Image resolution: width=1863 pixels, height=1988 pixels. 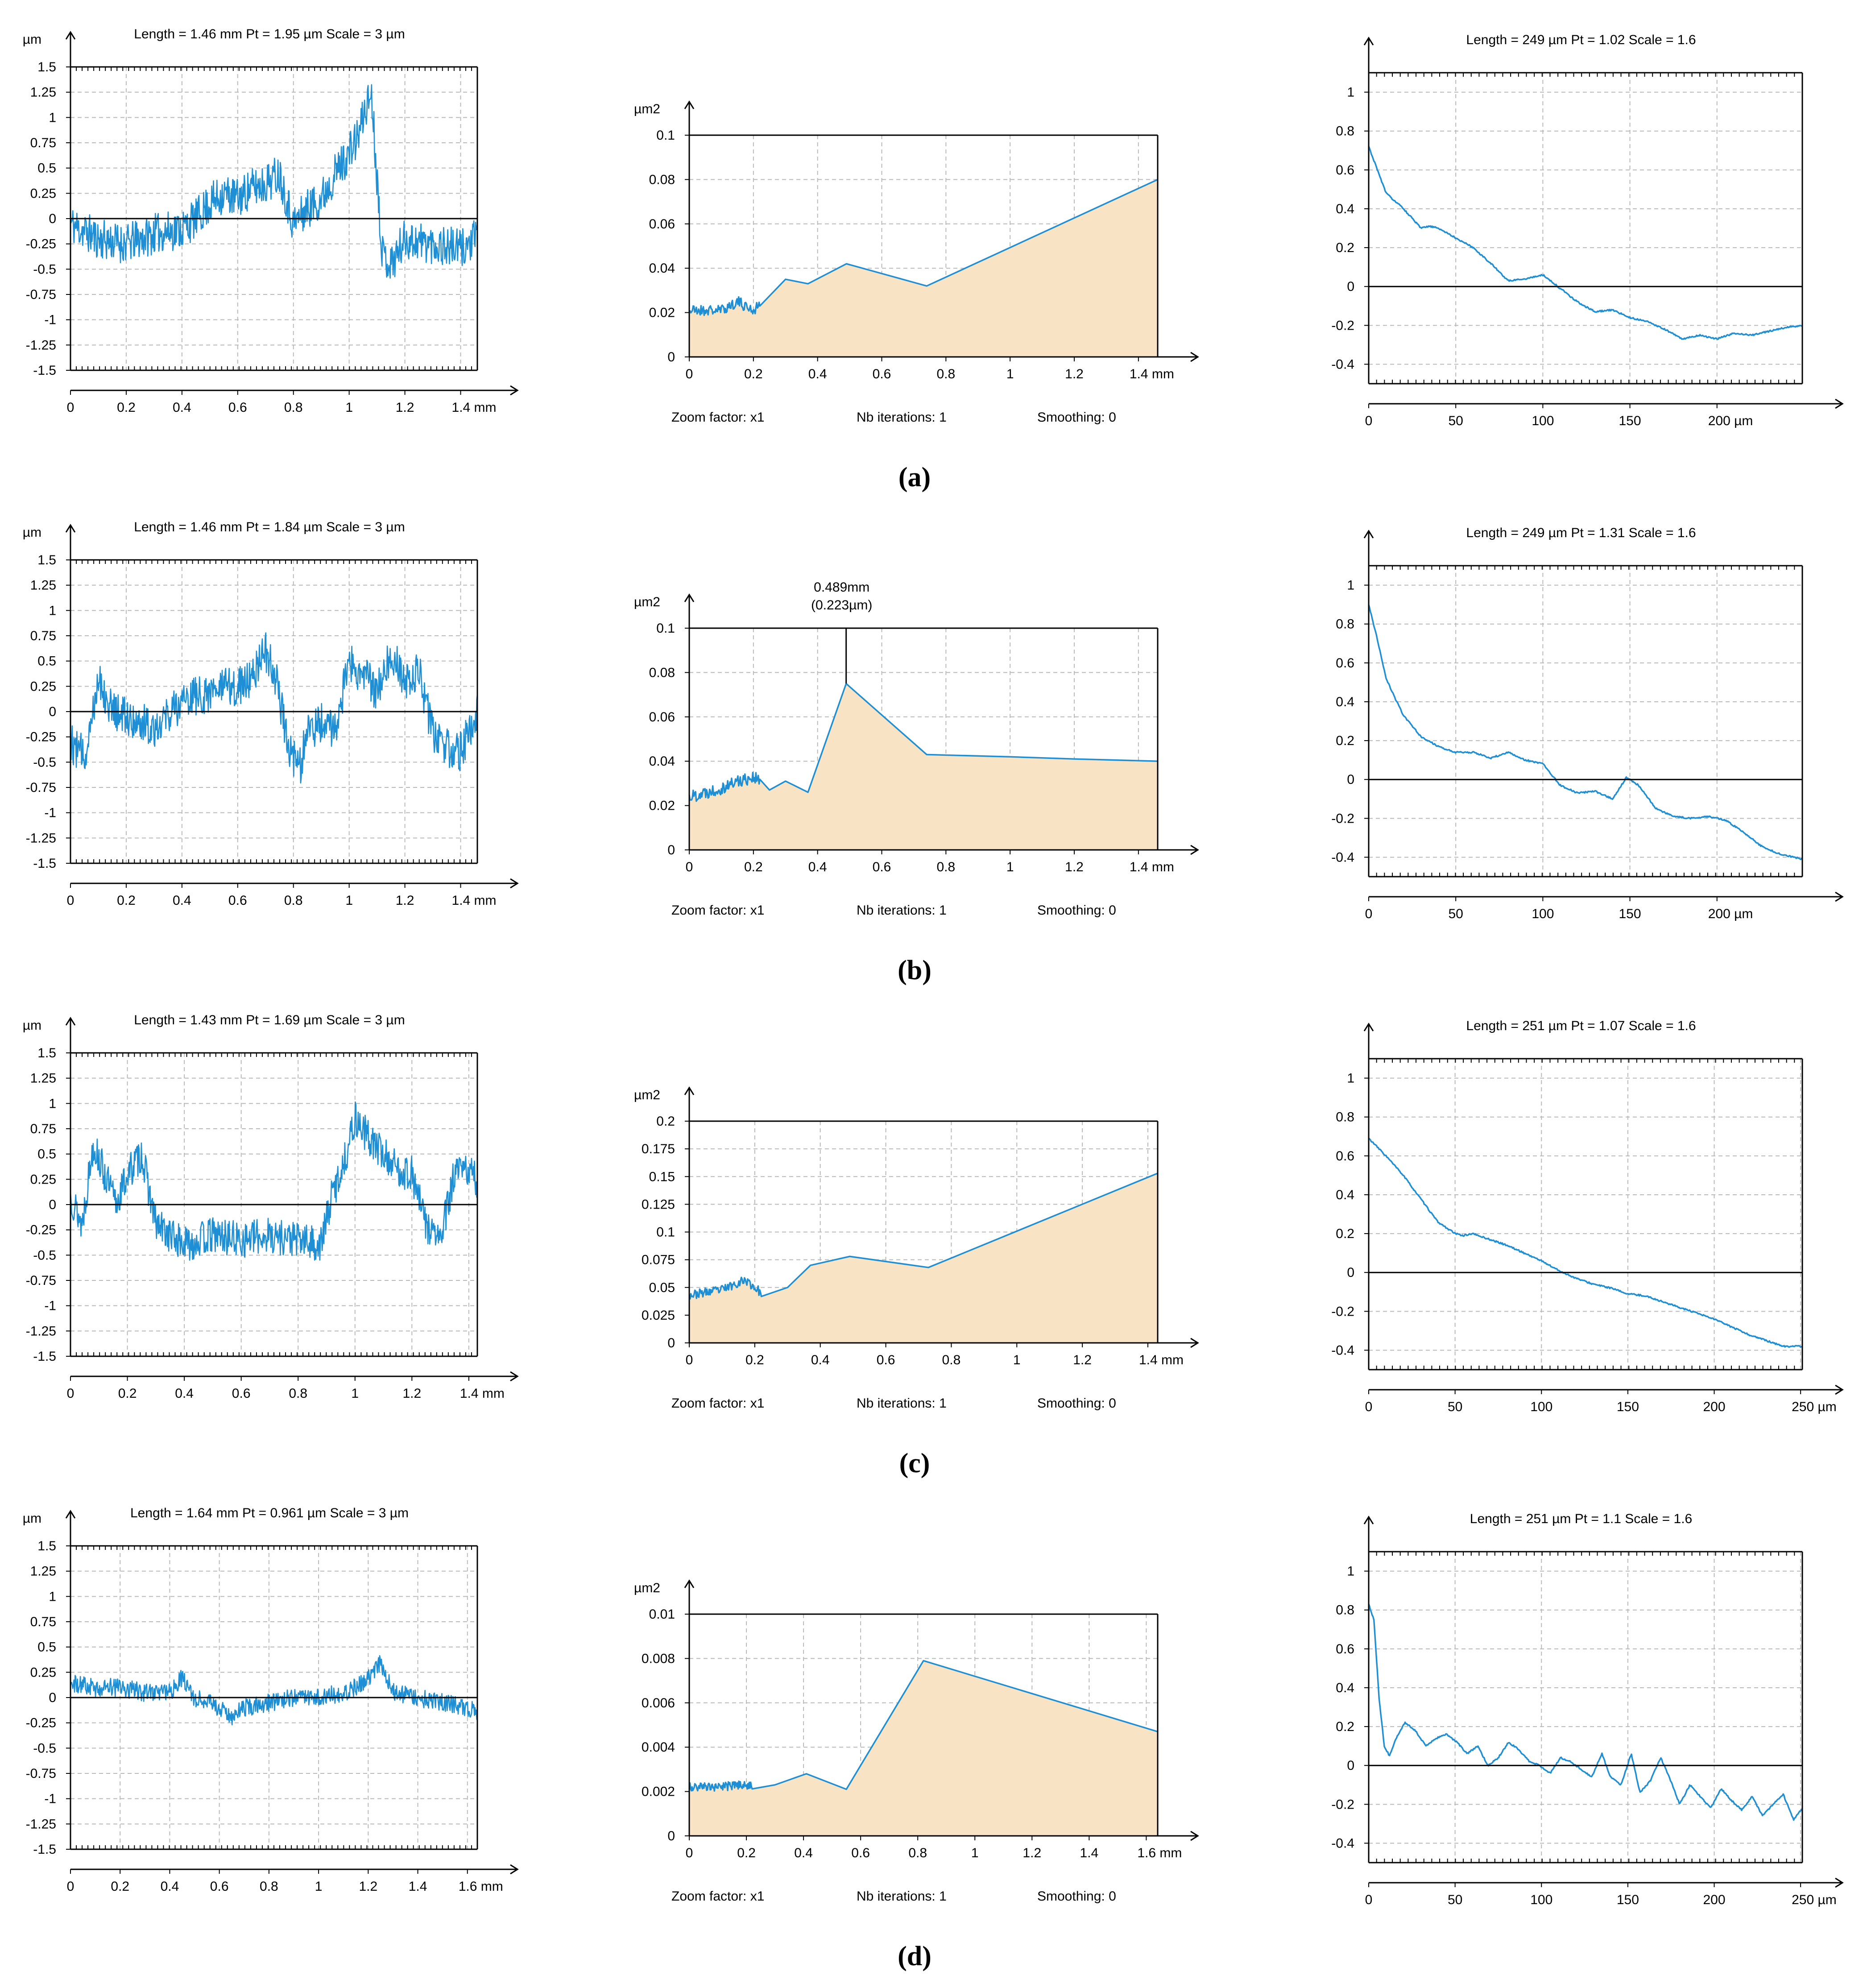 What do you see at coordinates (915, 970) in the screenshot?
I see `figure-caption: (b)` at bounding box center [915, 970].